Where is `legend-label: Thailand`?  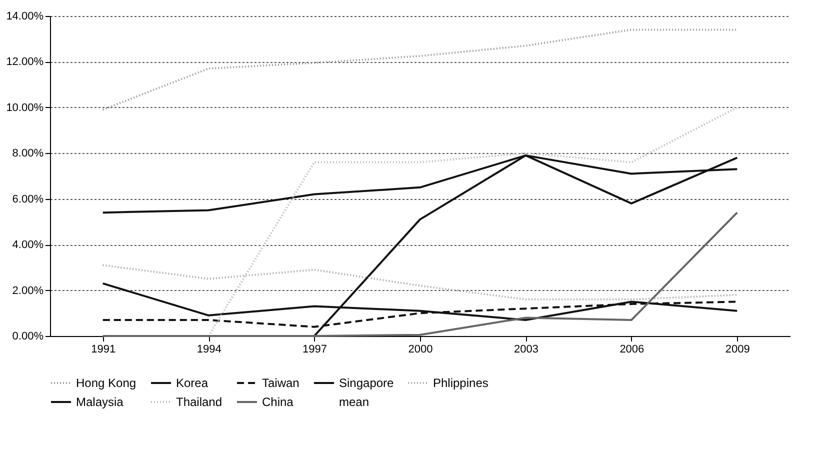
legend-label: Thailand is located at coordinates (199, 402).